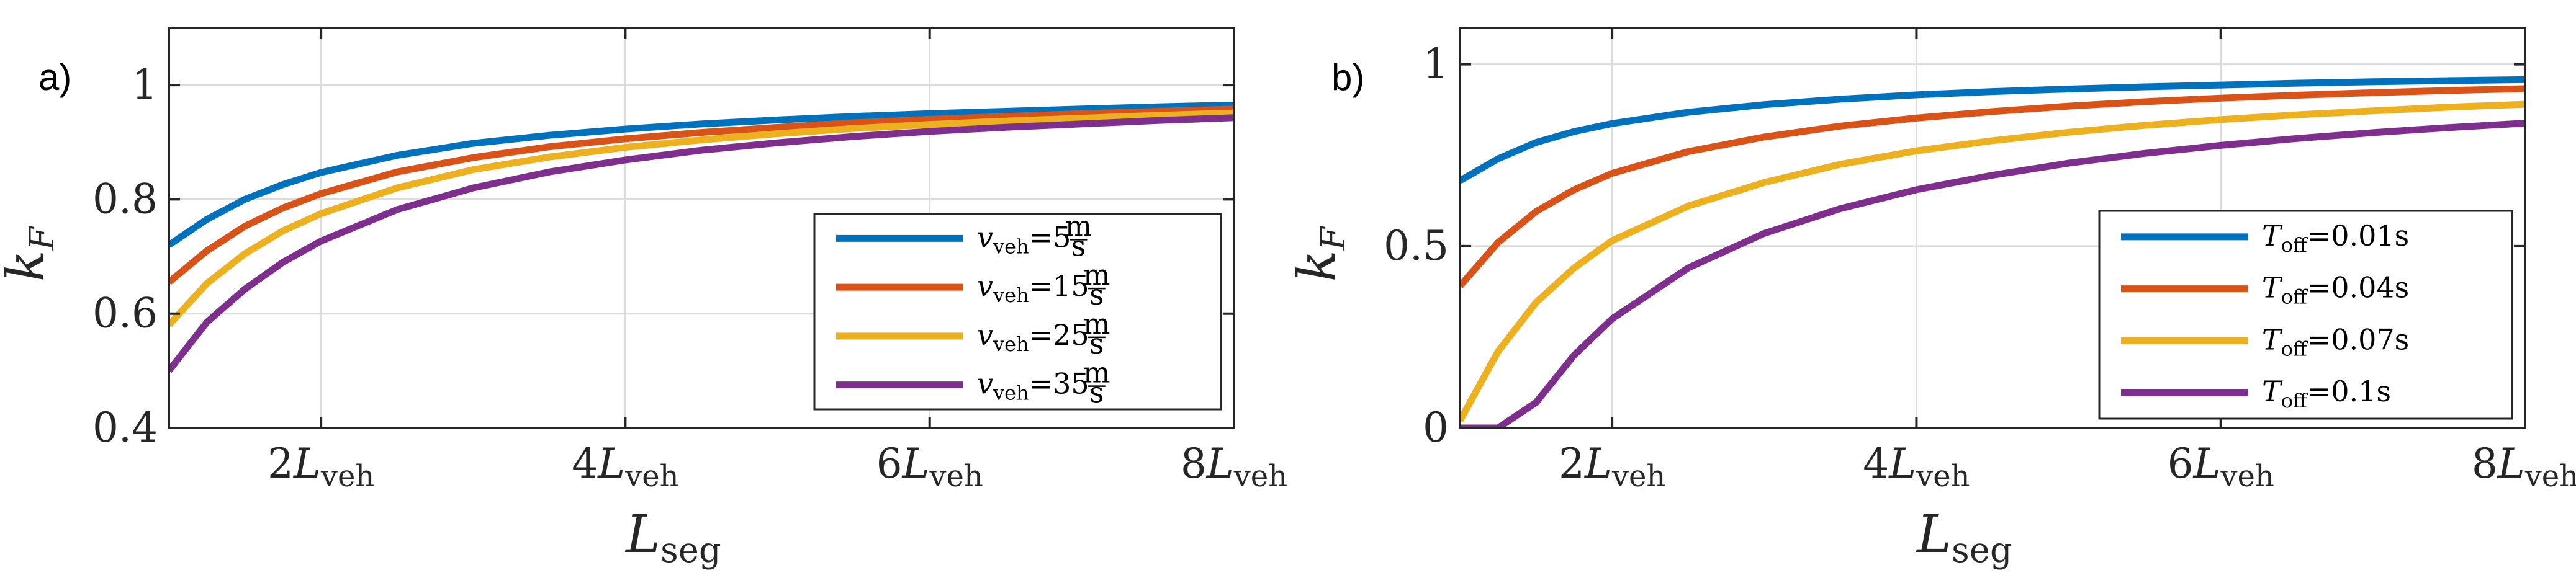  What do you see at coordinates (1050, 237) in the screenshot?
I see `legend-value: =5` at bounding box center [1050, 237].